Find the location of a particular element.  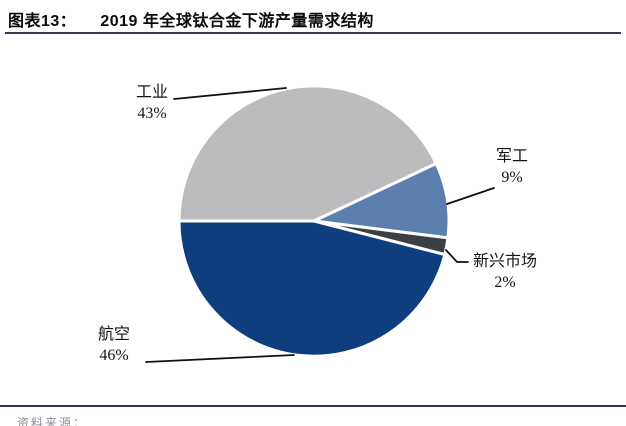

footer-divider is located at coordinates (313, 406).